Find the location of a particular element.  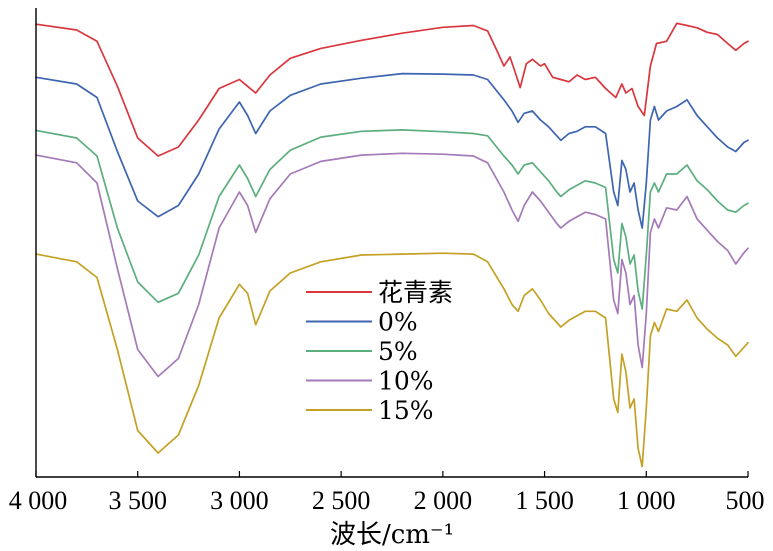

x-tick-label: 2 500 is located at coordinates (341, 500).